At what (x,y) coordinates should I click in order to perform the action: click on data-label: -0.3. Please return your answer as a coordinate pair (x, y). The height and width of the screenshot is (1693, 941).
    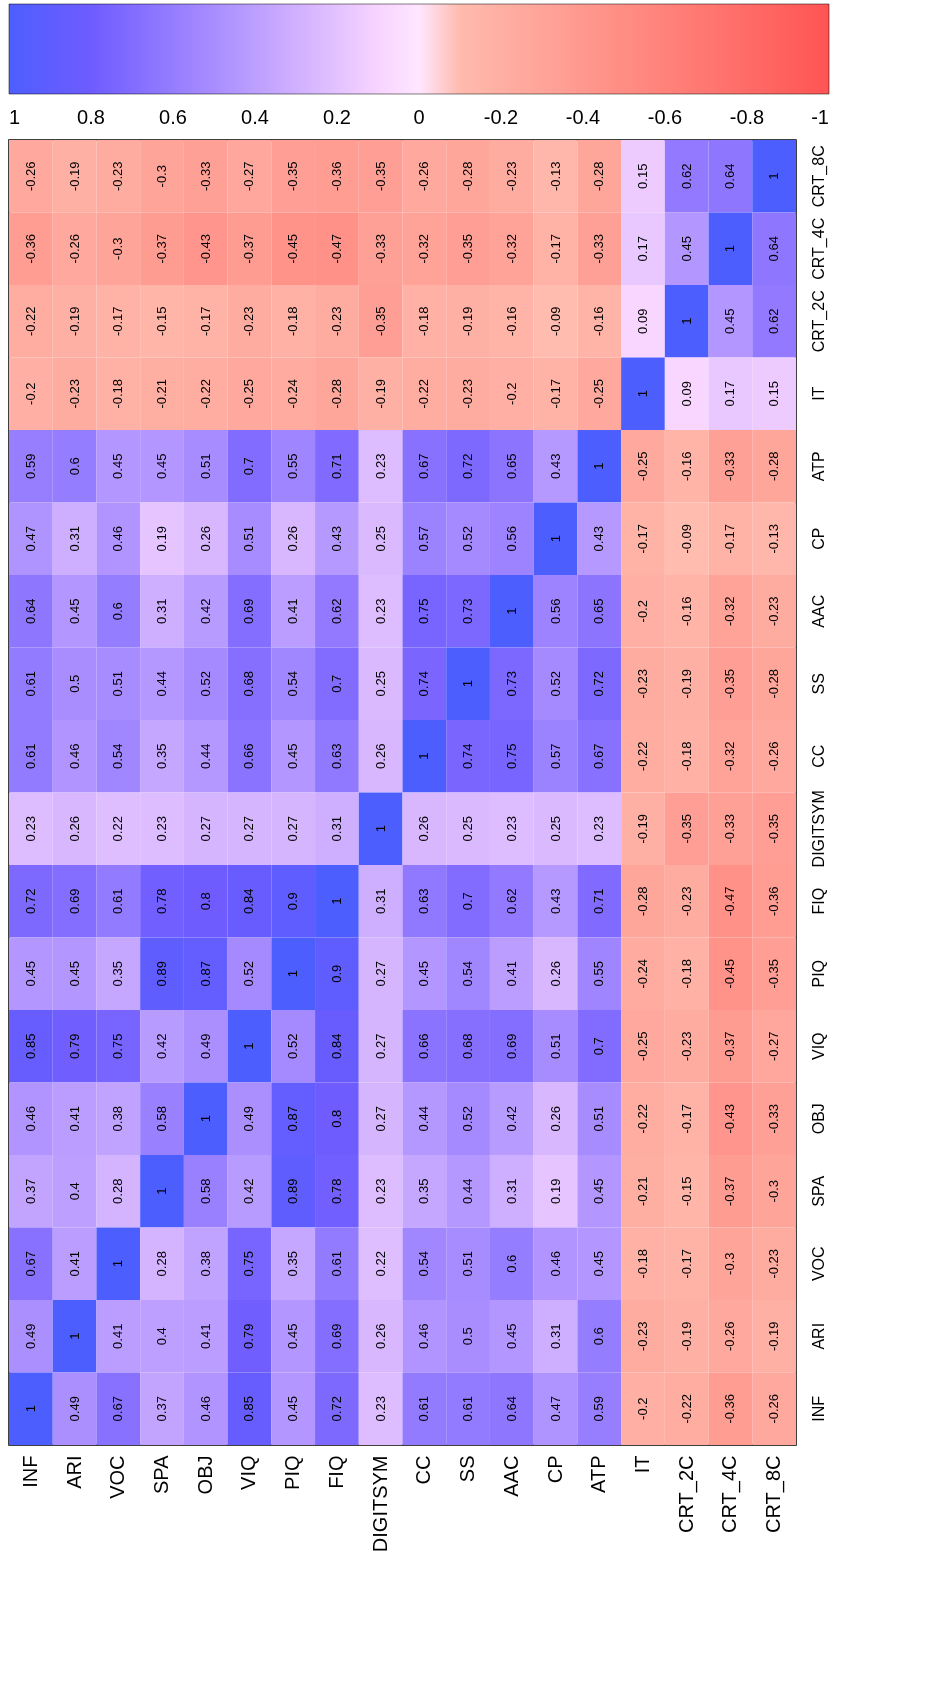
    Looking at the image, I should click on (774, 1191).